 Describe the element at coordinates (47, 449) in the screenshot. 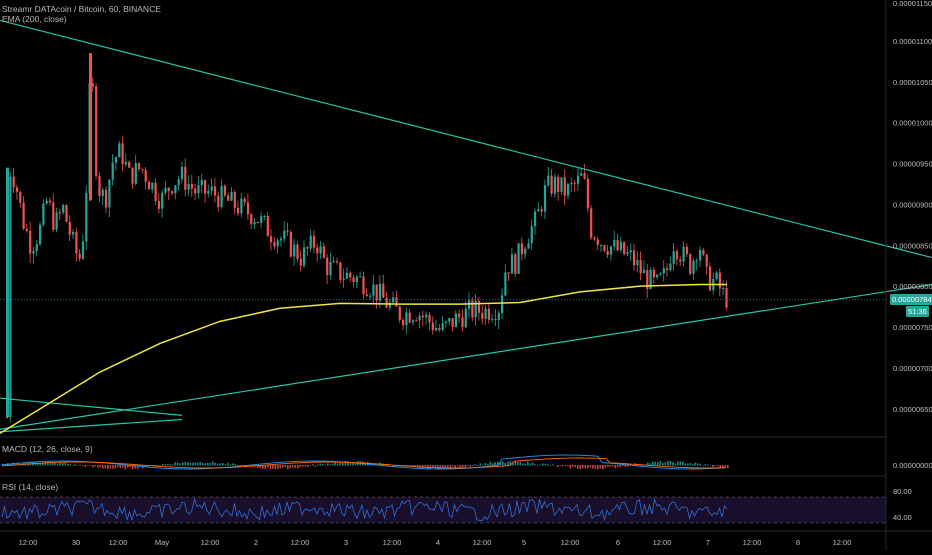

I see `macd-legend: MACD (12, 26, close, 9)` at that location.